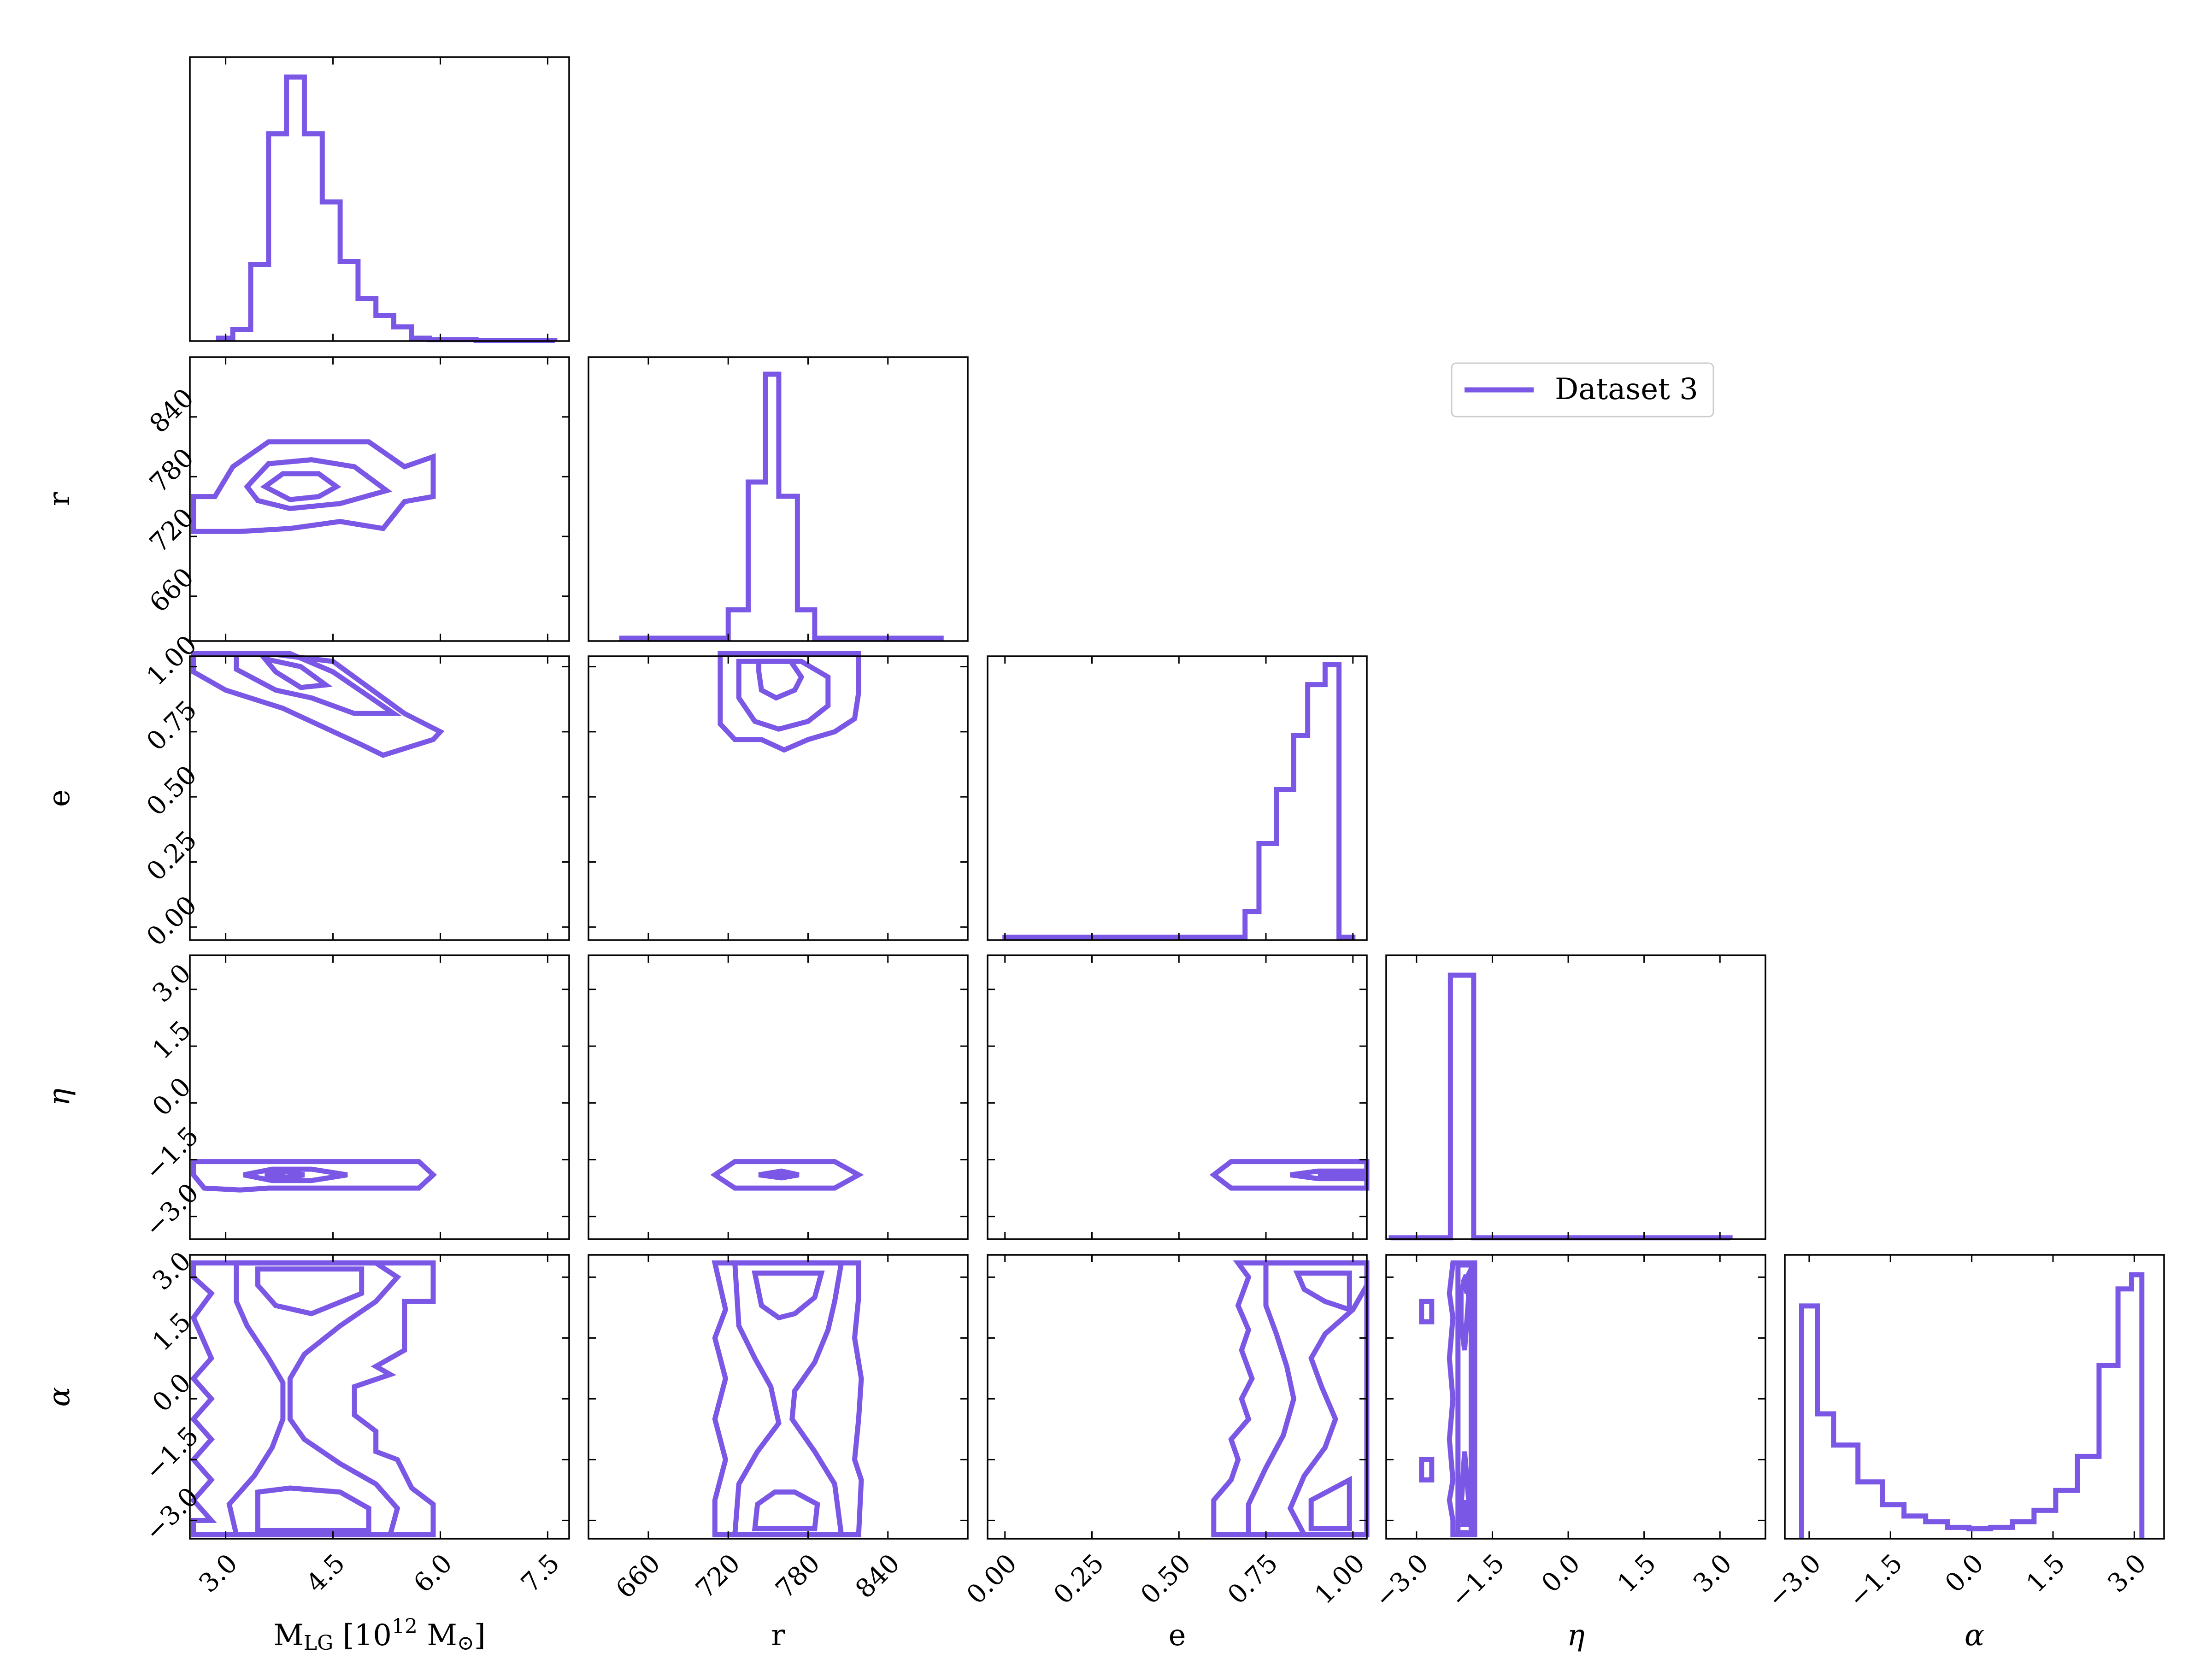 The image size is (2212, 1659). I want to click on x-axis-label-r: r, so click(778, 1635).